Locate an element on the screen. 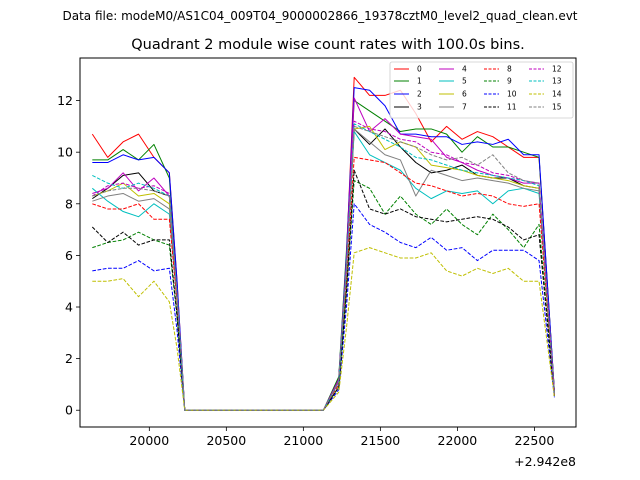 The width and height of the screenshot is (640, 480). x-axis-ticks: 20000 20500 21000 21500 22000 22500 is located at coordinates (341, 437).